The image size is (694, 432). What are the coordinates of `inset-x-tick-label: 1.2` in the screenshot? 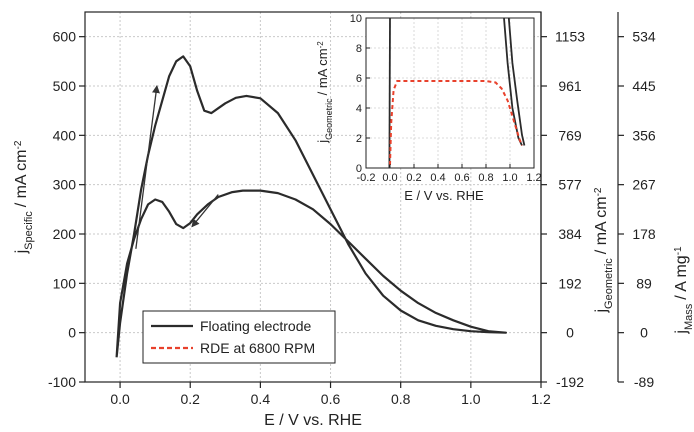 It's located at (533, 178).